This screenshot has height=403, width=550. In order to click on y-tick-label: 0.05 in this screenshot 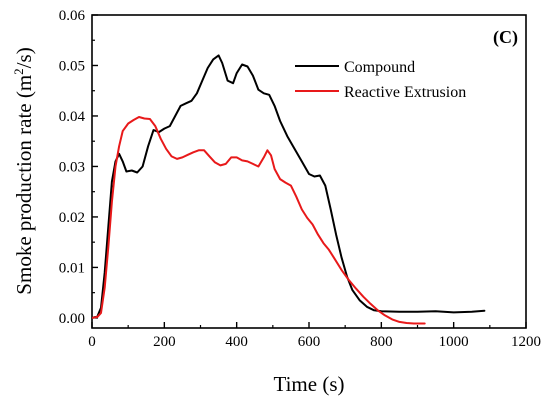, I will do `click(72, 66)`.